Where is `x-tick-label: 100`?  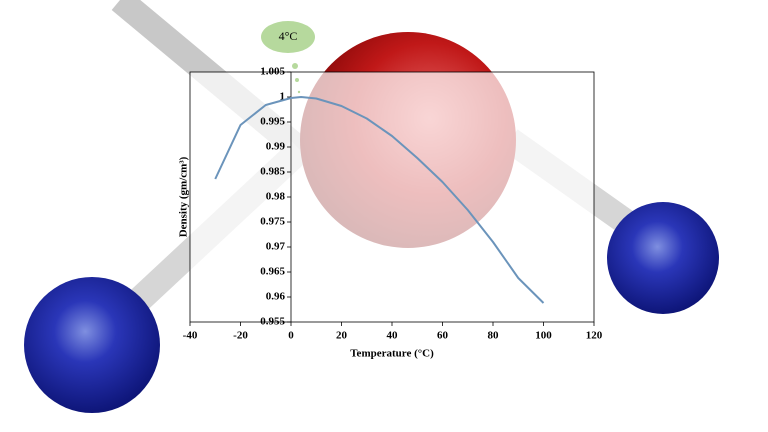
x-tick-label: 100 is located at coordinates (543, 336).